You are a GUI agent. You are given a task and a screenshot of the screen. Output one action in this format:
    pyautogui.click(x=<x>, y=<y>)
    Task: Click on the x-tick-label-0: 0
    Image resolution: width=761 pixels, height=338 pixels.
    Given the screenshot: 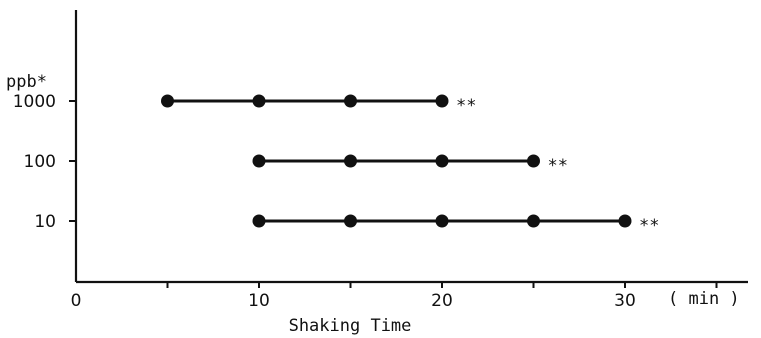 What is the action you would take?
    pyautogui.click(x=76, y=301)
    